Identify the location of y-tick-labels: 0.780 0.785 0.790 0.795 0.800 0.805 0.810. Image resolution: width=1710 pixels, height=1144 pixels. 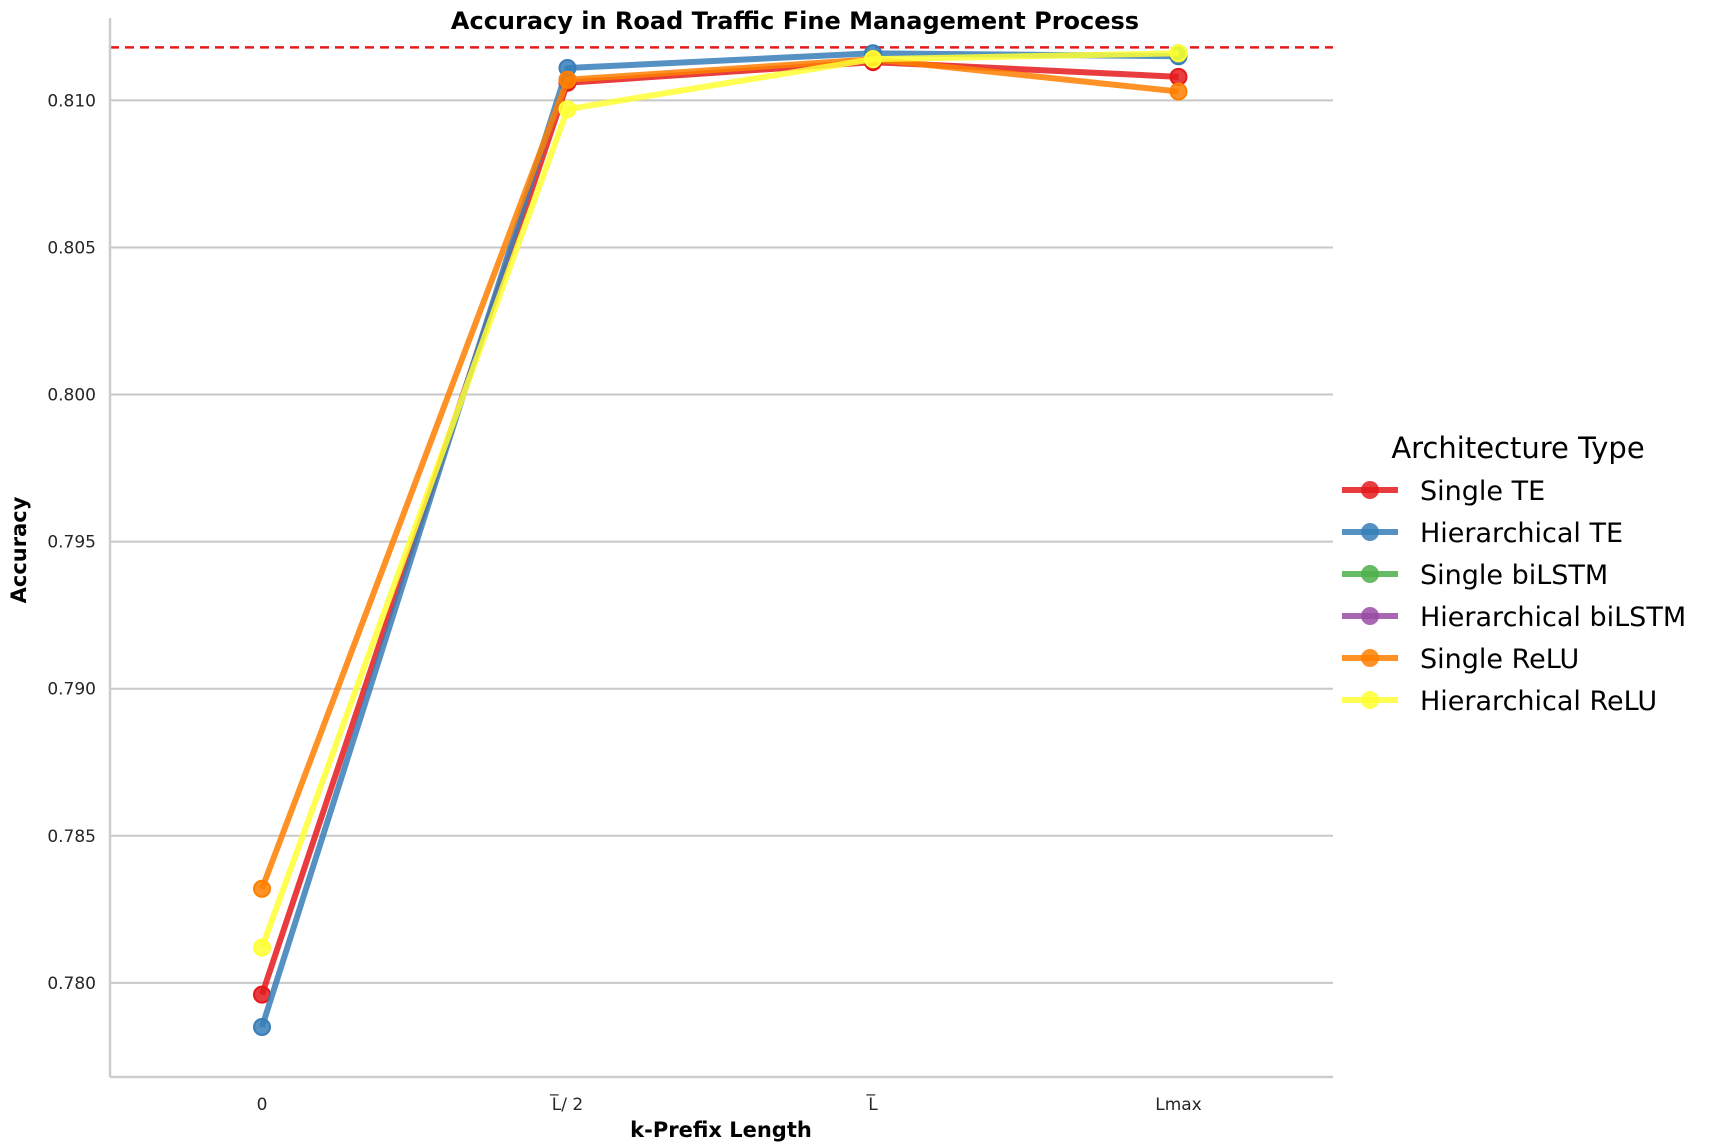
(71, 542).